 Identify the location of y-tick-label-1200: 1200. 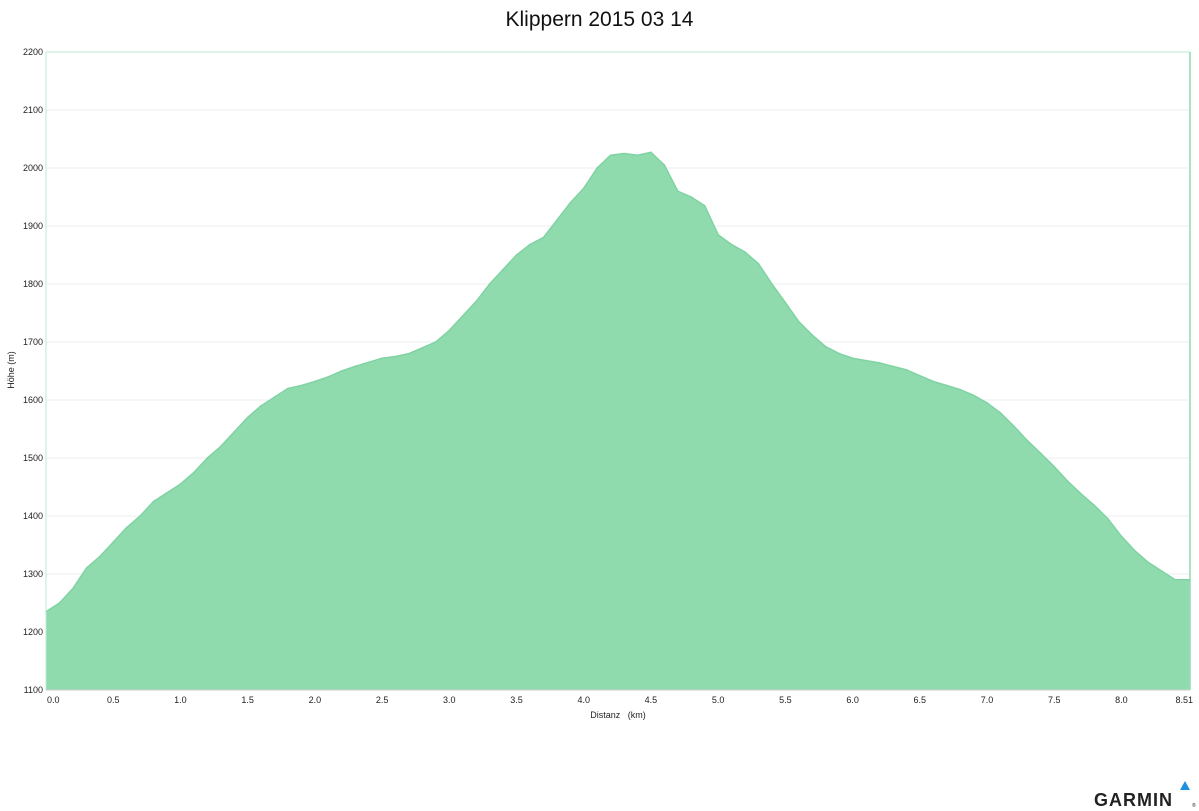
(33, 632).